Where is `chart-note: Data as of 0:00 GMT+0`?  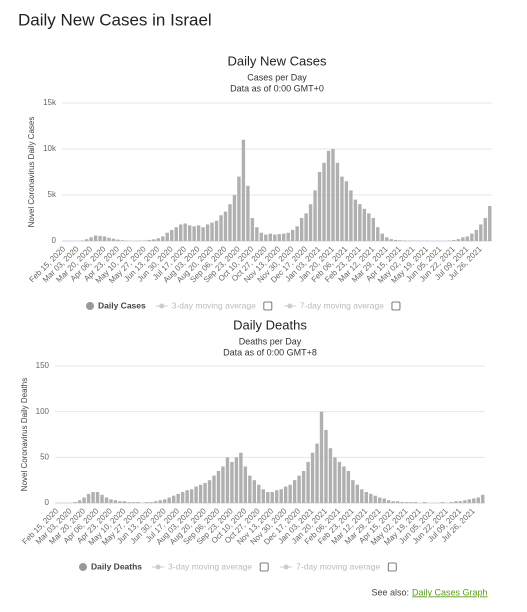 chart-note: Data as of 0:00 GMT+0 is located at coordinates (277, 88).